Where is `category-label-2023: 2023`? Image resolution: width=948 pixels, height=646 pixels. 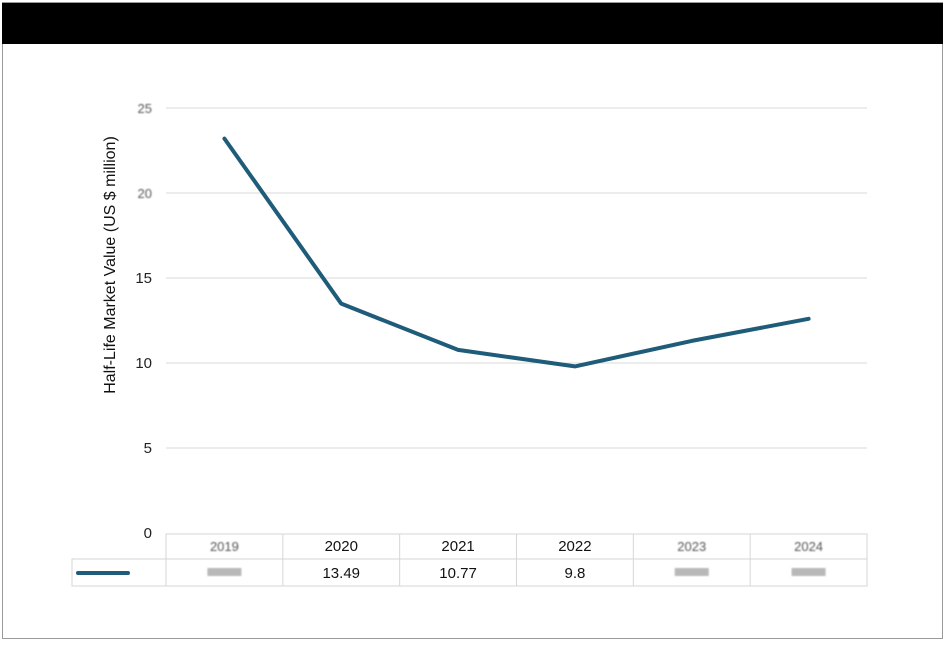 category-label-2023: 2023 is located at coordinates (691, 546).